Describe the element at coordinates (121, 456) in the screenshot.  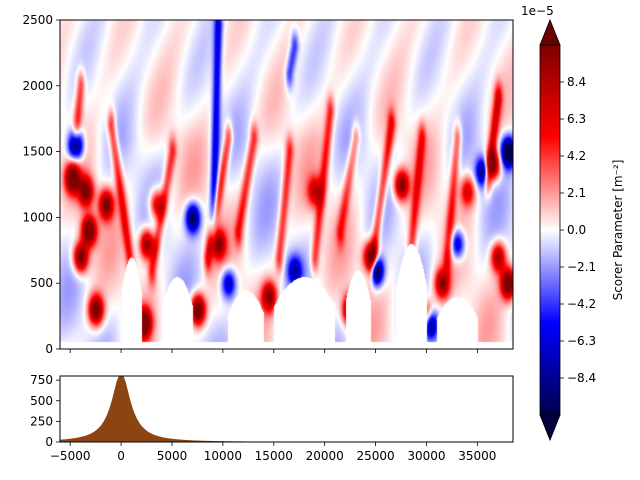
I see `terrain-x-tick-label: 0` at that location.